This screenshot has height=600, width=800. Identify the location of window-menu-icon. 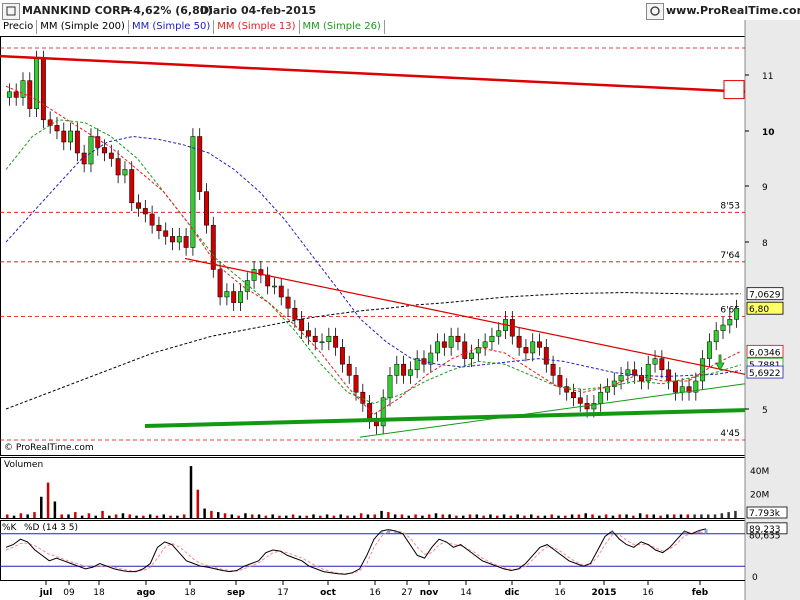
(11, 11).